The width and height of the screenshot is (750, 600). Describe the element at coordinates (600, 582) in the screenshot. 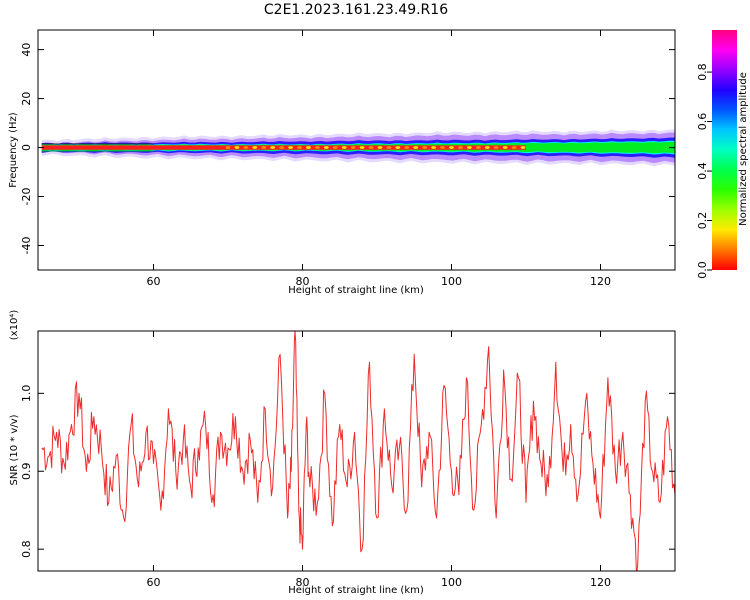

I see `snr-x-tick-label: 120` at that location.